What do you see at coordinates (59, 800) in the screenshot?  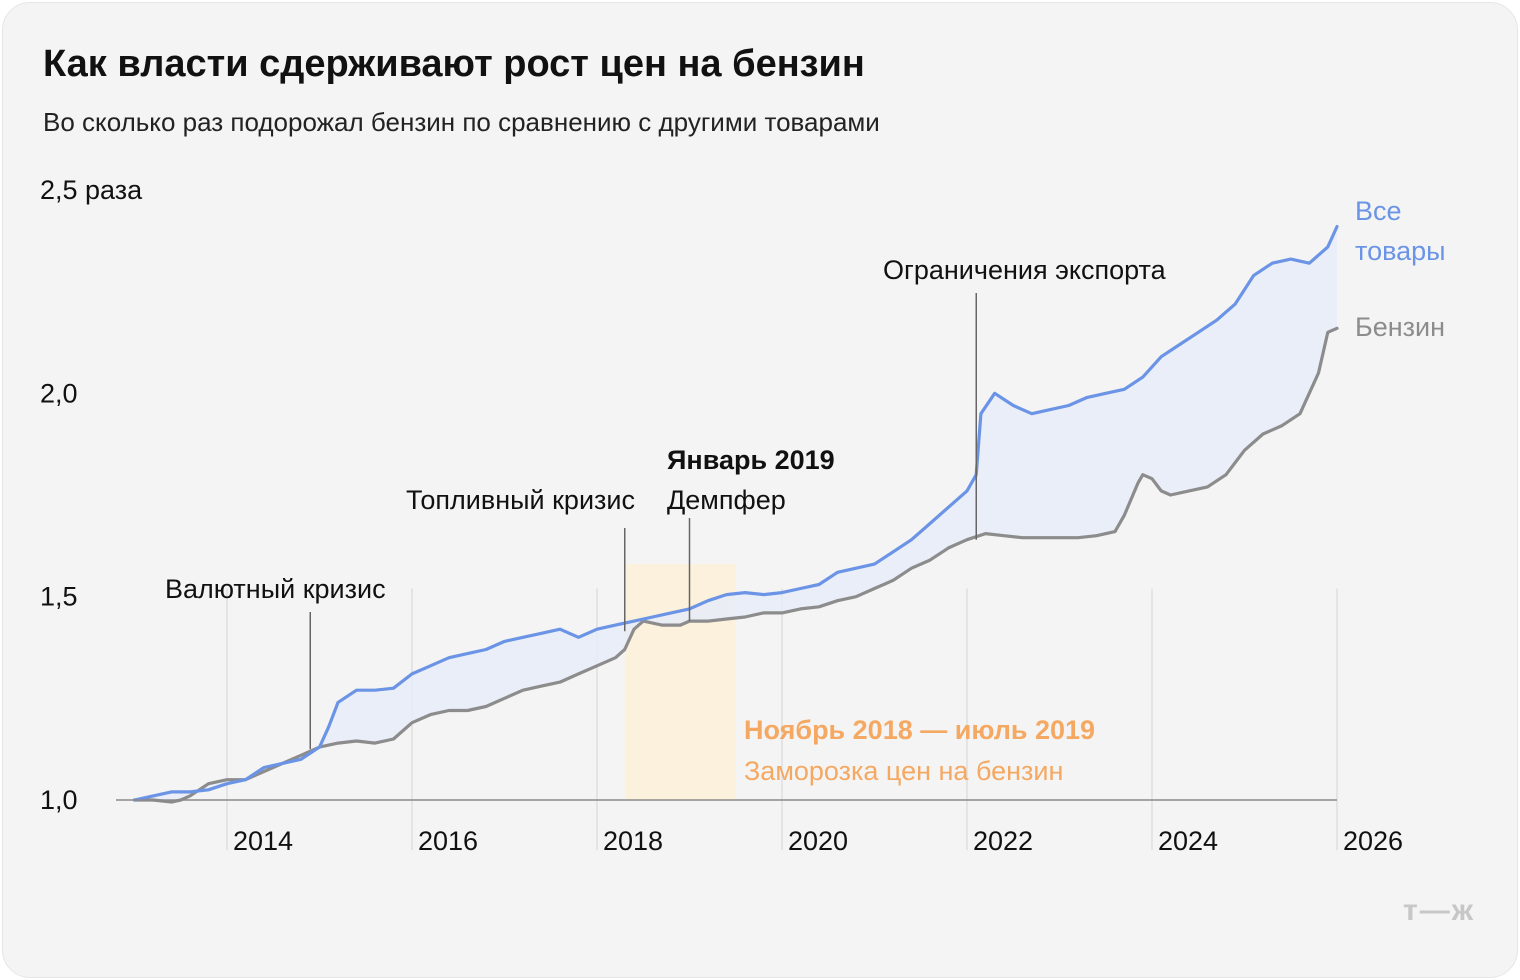 I see `y-tick-label: 1,0` at bounding box center [59, 800].